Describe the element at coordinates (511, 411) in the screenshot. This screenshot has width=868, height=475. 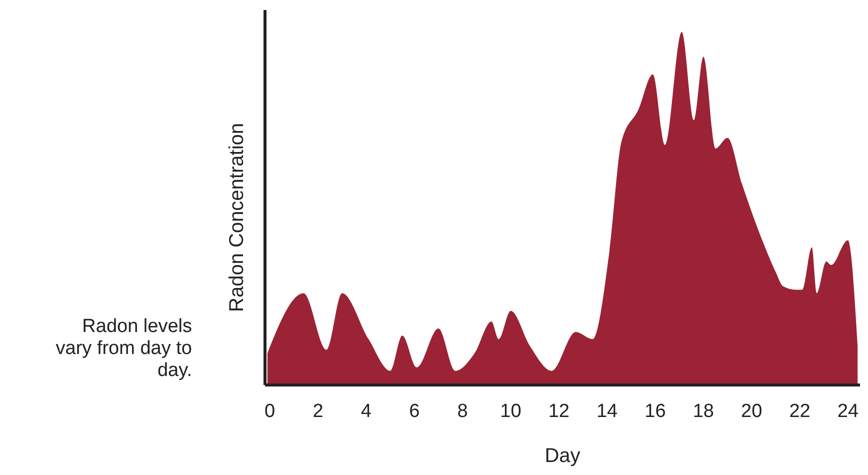
I see `x-tick-label: 10` at that location.